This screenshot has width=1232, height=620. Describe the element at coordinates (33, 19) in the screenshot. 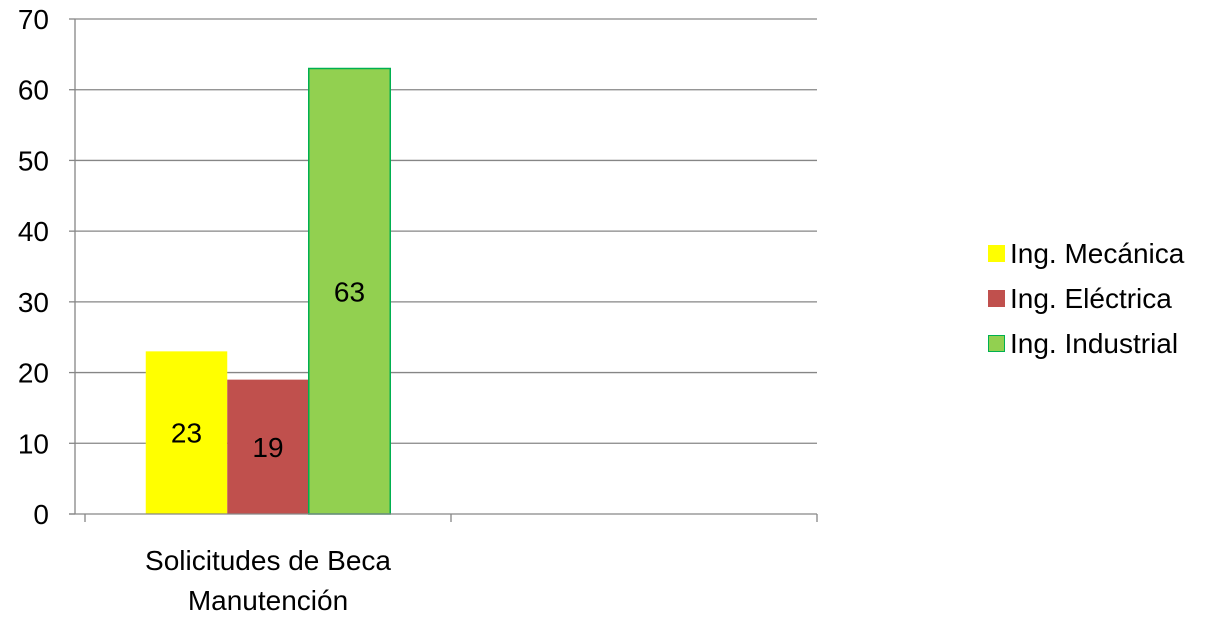

I see `y-tick-label: 70` at that location.